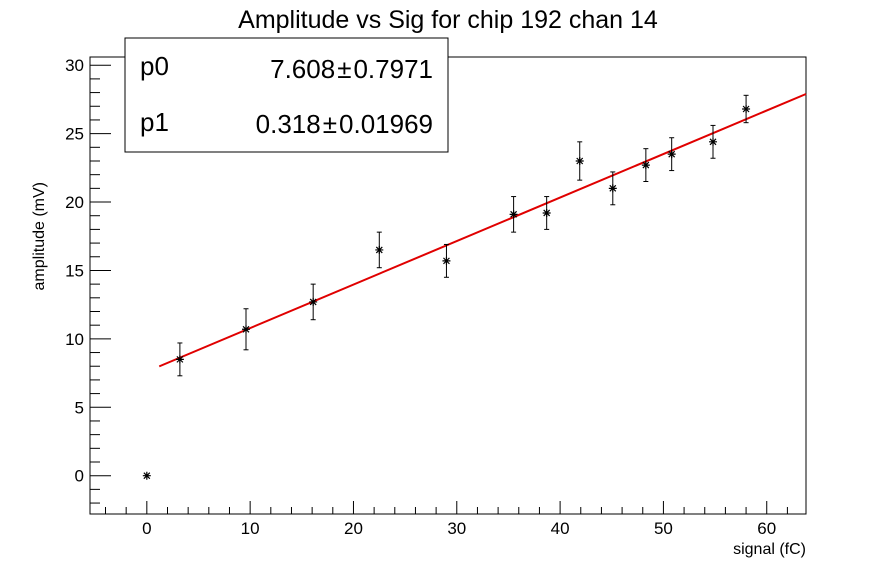  I want to click on y-tick-label: 25, so click(74, 134).